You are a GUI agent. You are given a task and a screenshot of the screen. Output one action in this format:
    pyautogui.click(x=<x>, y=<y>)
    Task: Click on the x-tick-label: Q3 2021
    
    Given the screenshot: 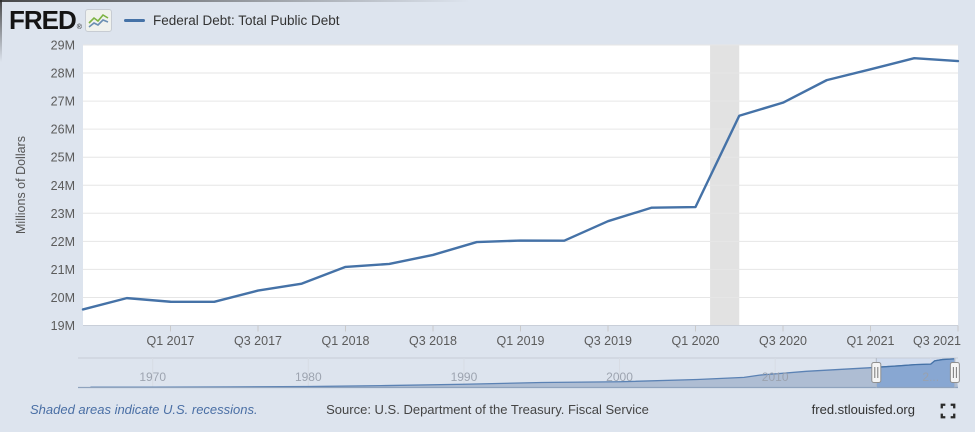 What is the action you would take?
    pyautogui.click(x=937, y=341)
    